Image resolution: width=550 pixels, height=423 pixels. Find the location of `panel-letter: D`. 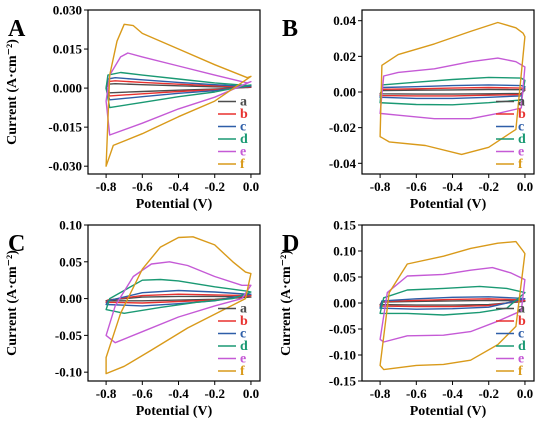

panel-letter: D is located at coordinates (290, 244).